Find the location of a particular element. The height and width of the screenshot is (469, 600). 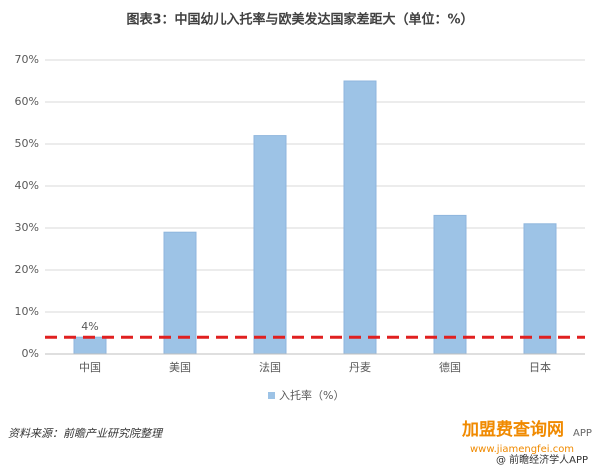

data-label: 4% is located at coordinates (89, 326).